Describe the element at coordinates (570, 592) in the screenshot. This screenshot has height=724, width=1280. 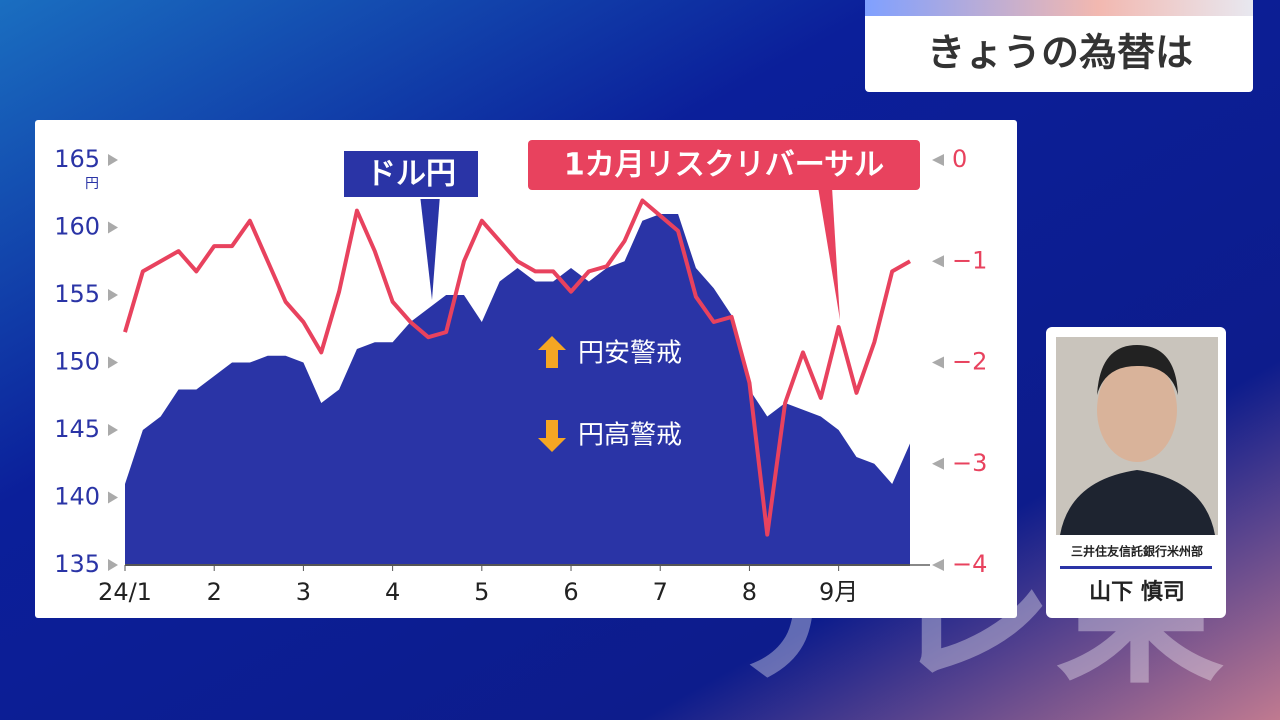
I see `x-tick-label: 6` at that location.